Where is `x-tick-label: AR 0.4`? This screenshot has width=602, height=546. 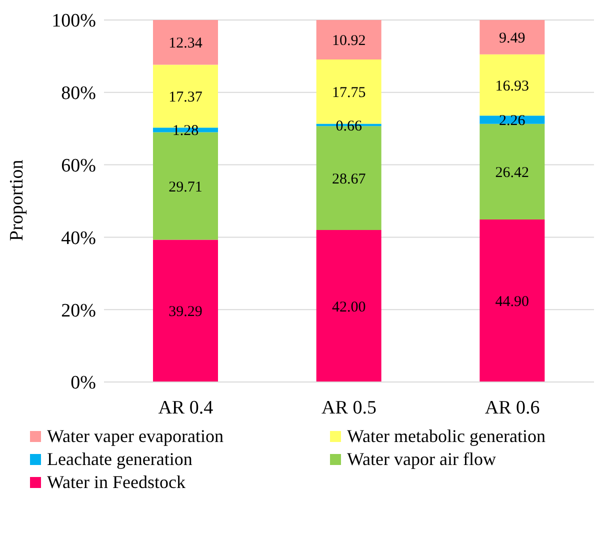
x-tick-label: AR 0.4 is located at coordinates (186, 407).